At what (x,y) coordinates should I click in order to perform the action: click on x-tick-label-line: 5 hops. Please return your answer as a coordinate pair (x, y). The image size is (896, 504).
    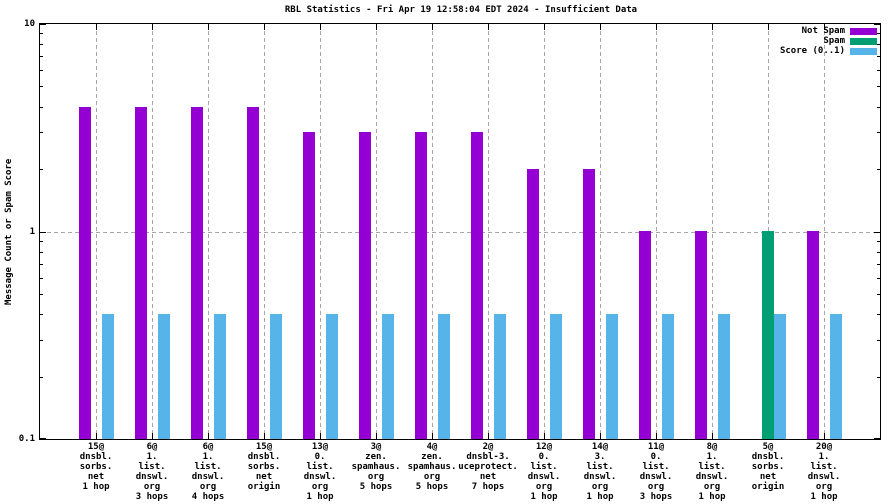
    Looking at the image, I should click on (376, 487).